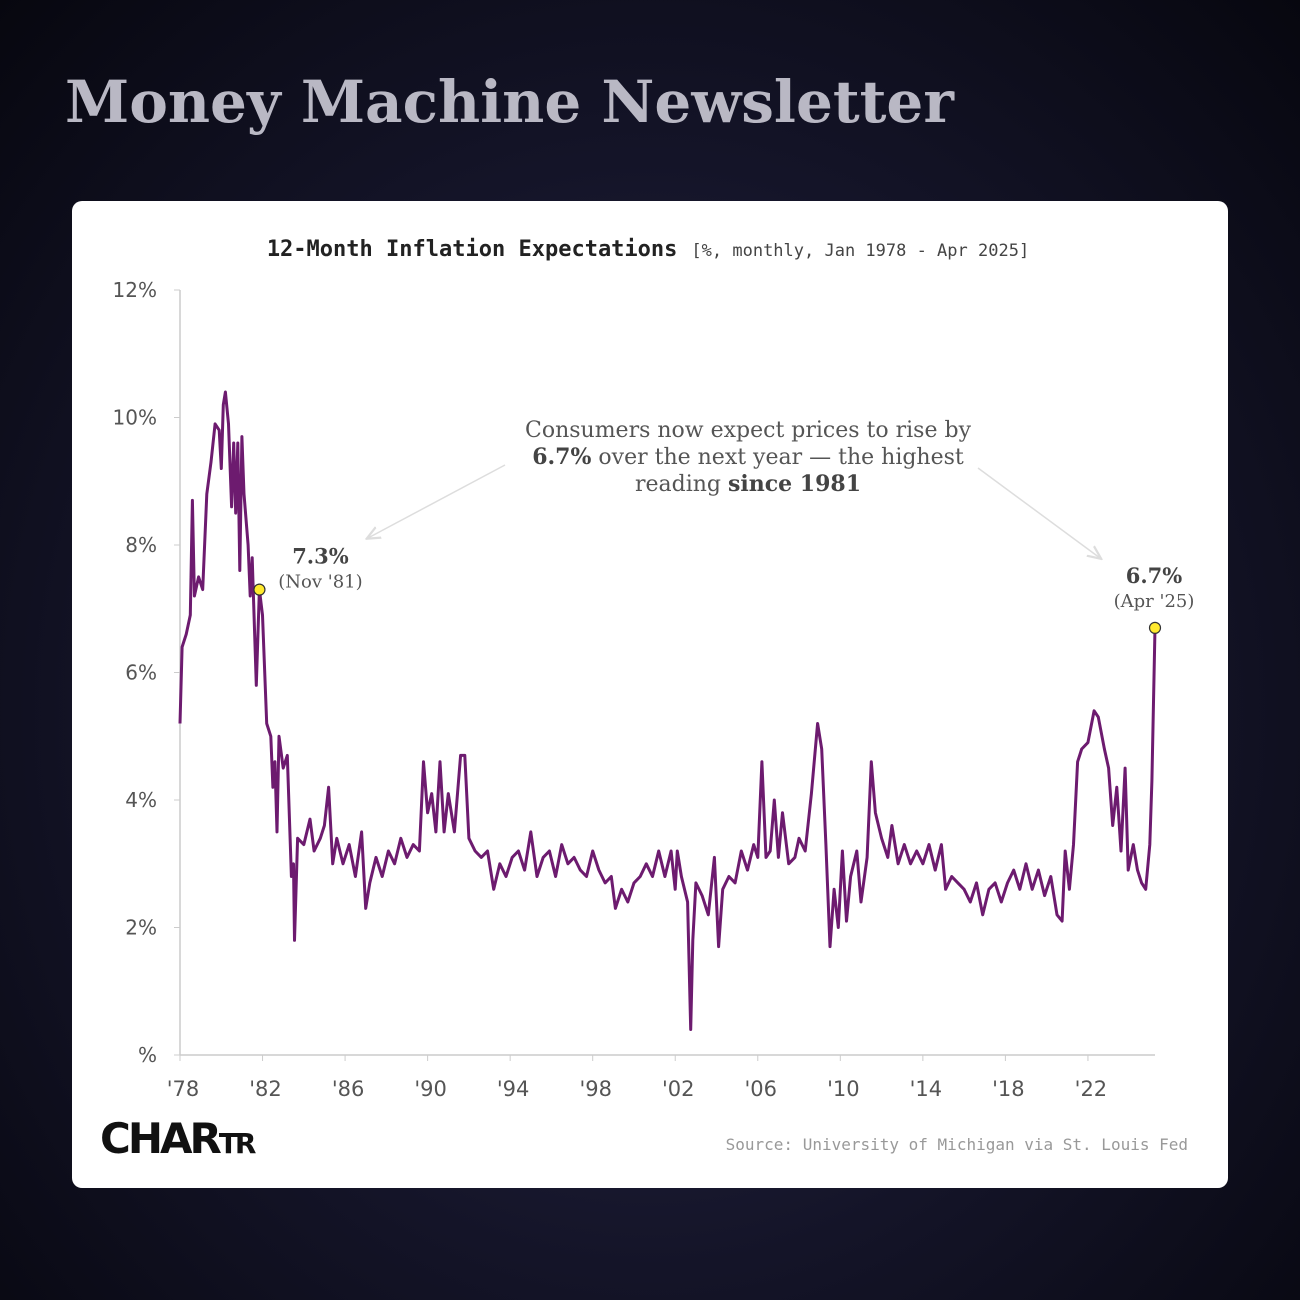  Describe the element at coordinates (595, 1089) in the screenshot. I see `x-tick-label: '98` at that location.